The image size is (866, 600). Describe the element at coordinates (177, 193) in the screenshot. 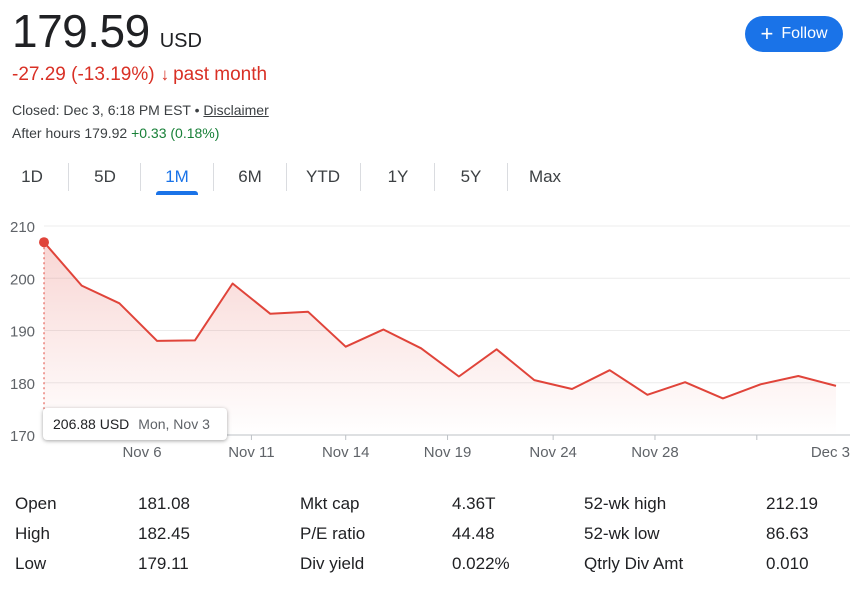

I see `active-tab-indicator` at that location.